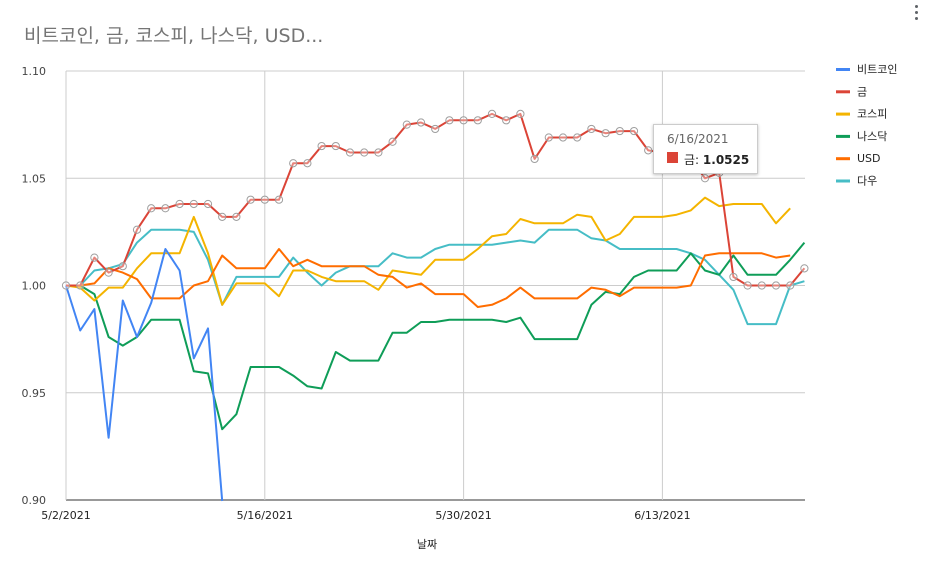  I want to click on more-vert-icon, so click(916, 12).